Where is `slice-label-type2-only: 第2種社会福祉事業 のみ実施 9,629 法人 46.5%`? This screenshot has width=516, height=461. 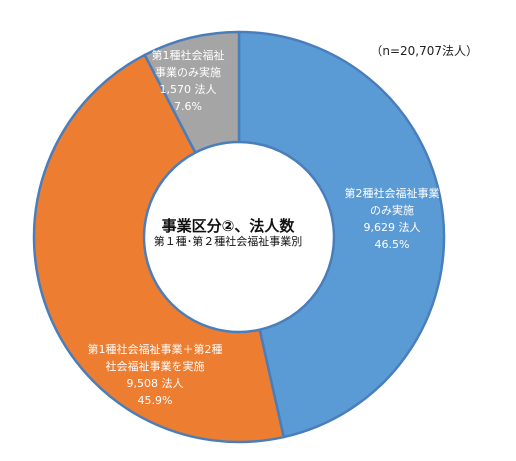
slice-label-type2-only: 第2種社会福祉事業 のみ実施 9,629 法人 46.5% is located at coordinates (392, 219).